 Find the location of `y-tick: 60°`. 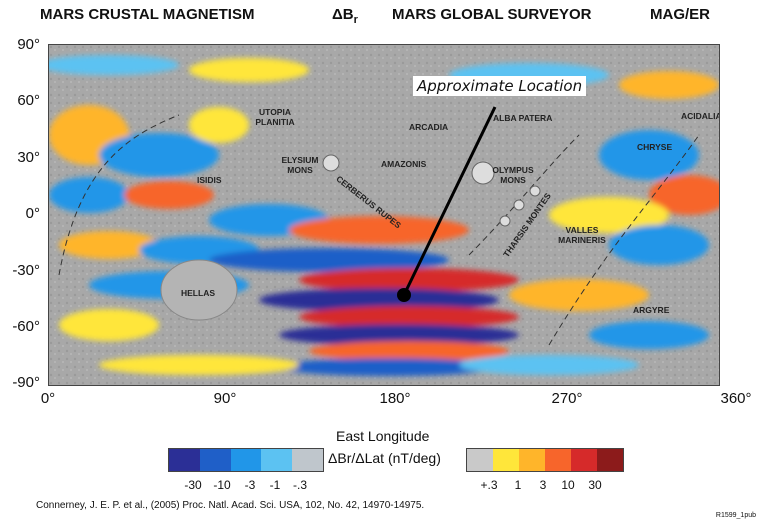

y-tick: 60° is located at coordinates (28, 100).